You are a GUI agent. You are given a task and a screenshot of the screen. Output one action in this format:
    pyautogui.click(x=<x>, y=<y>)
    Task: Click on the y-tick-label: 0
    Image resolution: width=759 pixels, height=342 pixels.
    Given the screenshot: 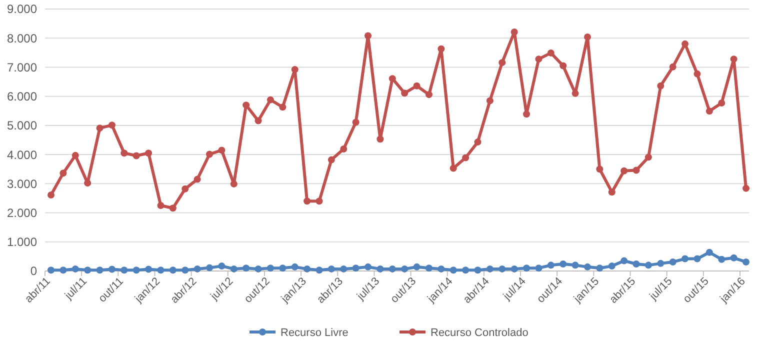 What is the action you would take?
    pyautogui.click(x=34, y=271)
    